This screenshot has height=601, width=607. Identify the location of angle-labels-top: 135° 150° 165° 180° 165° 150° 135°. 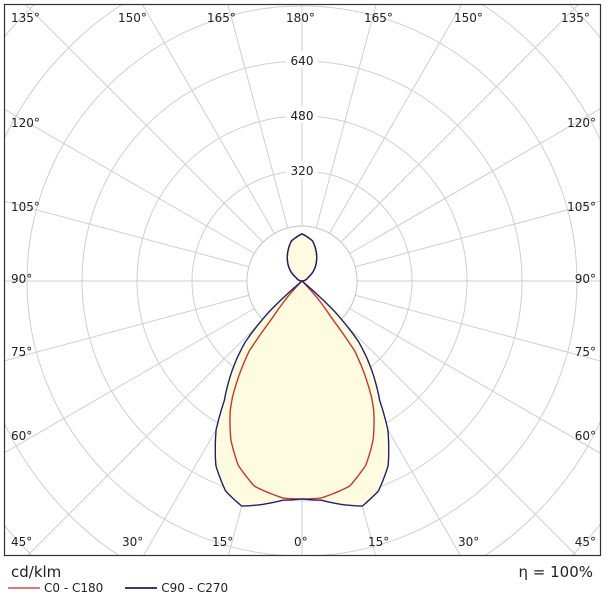
(300, 18).